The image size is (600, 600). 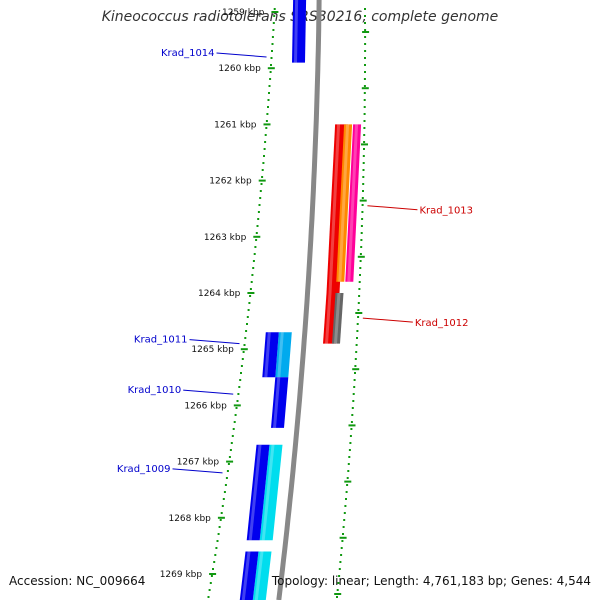 I want to click on tick-label: 1265 kbp, so click(x=212, y=350).